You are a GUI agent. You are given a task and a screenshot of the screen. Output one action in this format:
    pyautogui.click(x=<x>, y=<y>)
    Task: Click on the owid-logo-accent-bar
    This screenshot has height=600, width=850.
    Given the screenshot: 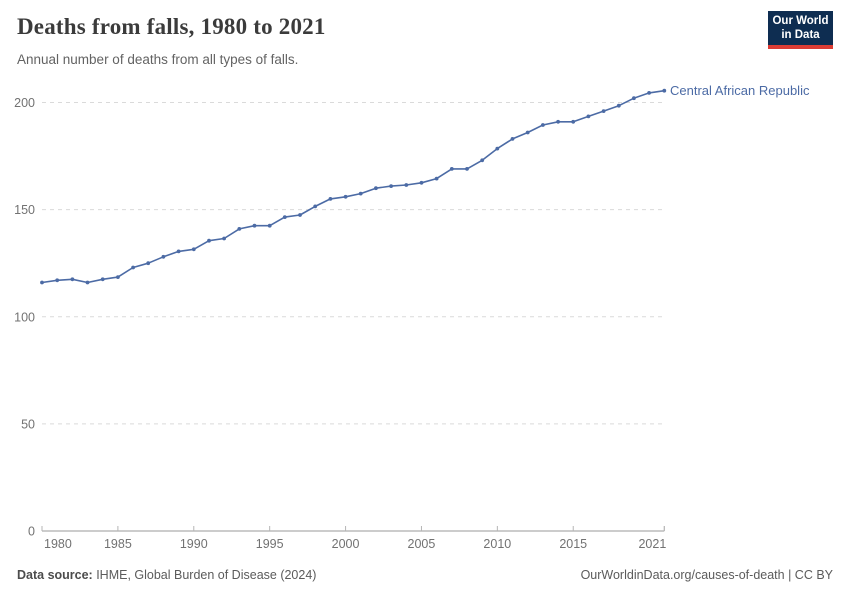 What is the action you would take?
    pyautogui.click(x=800, y=47)
    